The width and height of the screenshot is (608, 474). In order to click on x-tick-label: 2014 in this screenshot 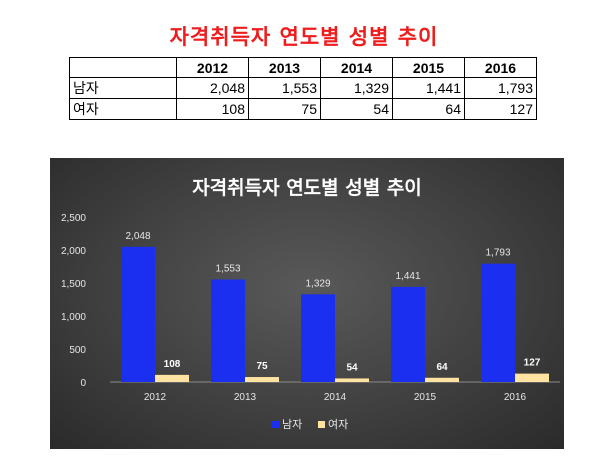, I will do `click(335, 397)`.